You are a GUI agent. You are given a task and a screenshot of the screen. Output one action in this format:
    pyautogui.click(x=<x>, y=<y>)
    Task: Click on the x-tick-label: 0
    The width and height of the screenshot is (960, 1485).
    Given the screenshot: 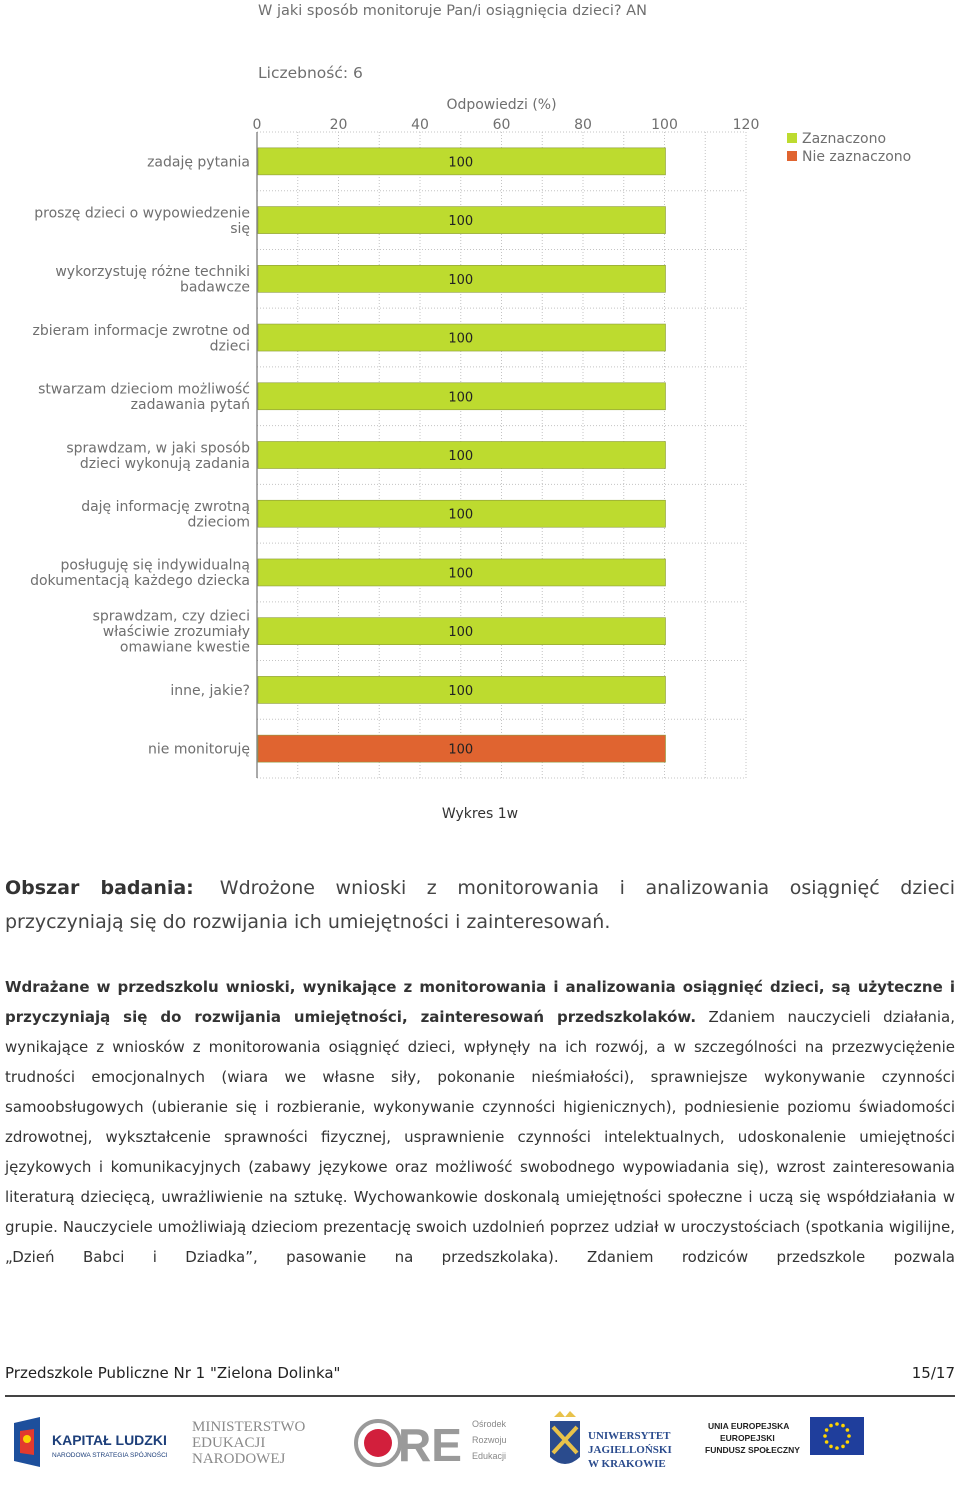 What is the action you would take?
    pyautogui.click(x=257, y=125)
    